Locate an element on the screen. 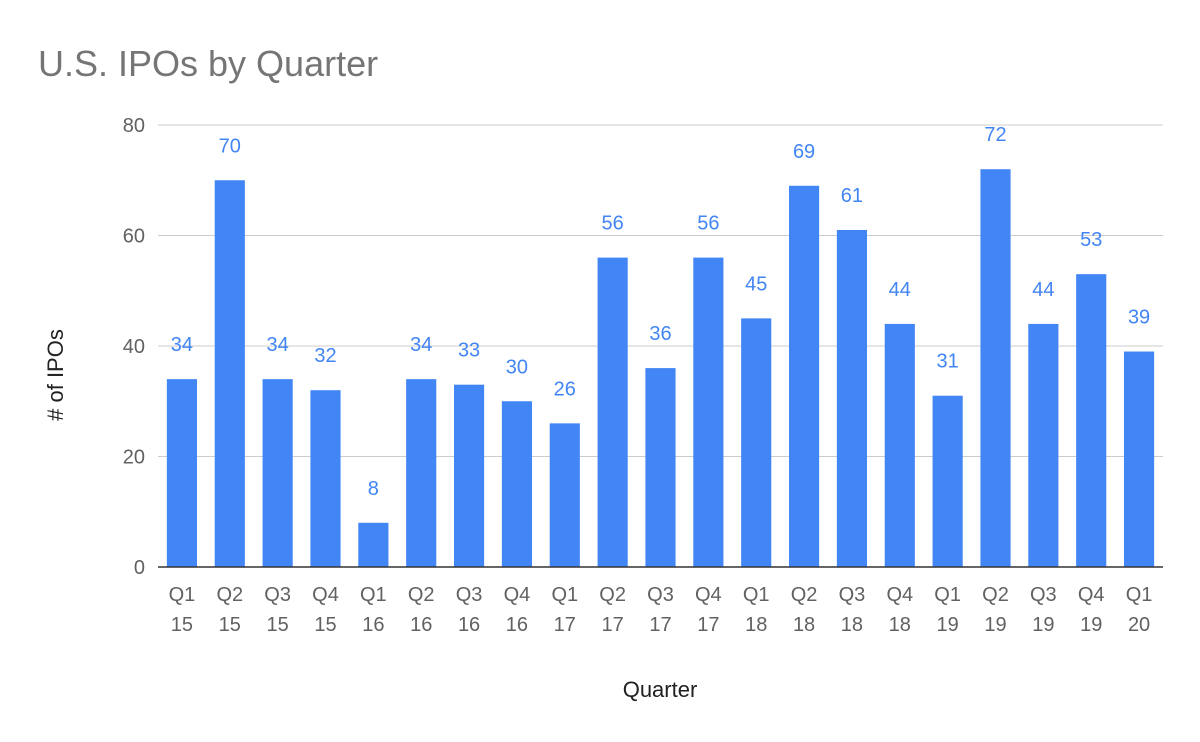 The image size is (1200, 742). data-label: 45 is located at coordinates (756, 284).